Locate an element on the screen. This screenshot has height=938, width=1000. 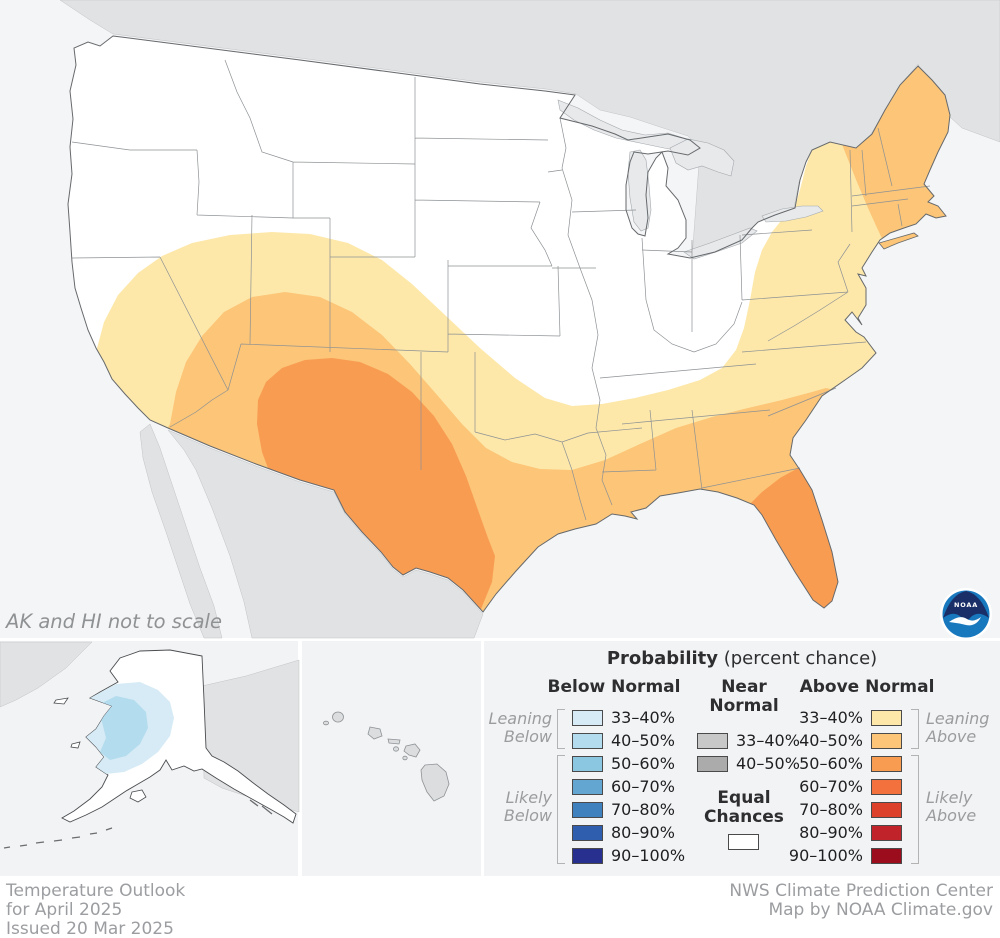
below-80-90-swatch is located at coordinates (587, 832).